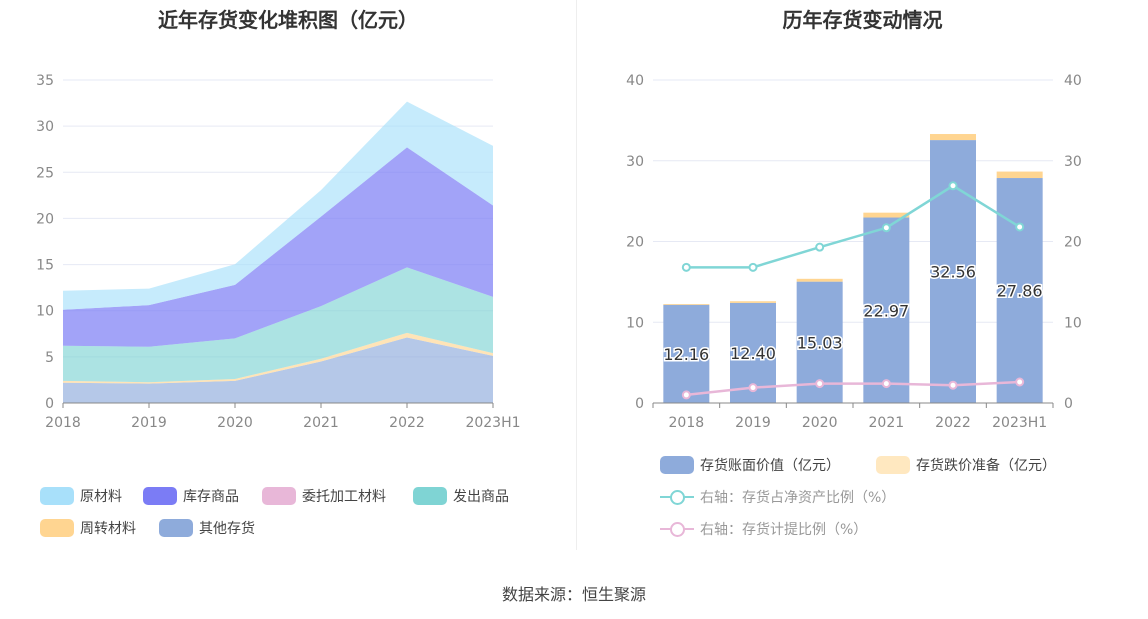  I want to click on area-库存商品, so click(278, 247).